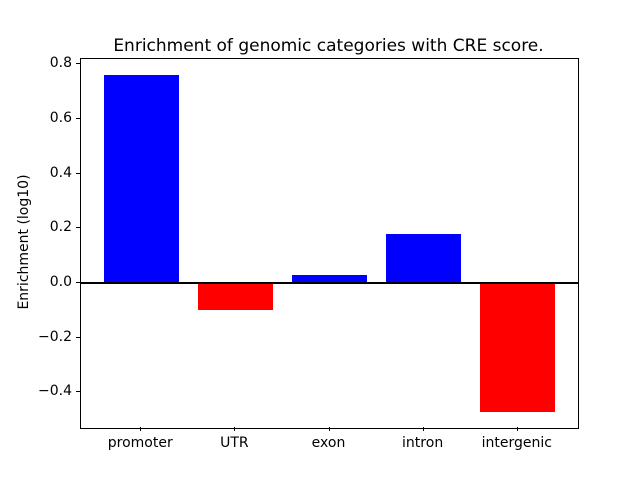  What do you see at coordinates (140, 443) in the screenshot?
I see `x-tick-label-promoter: promoter` at bounding box center [140, 443].